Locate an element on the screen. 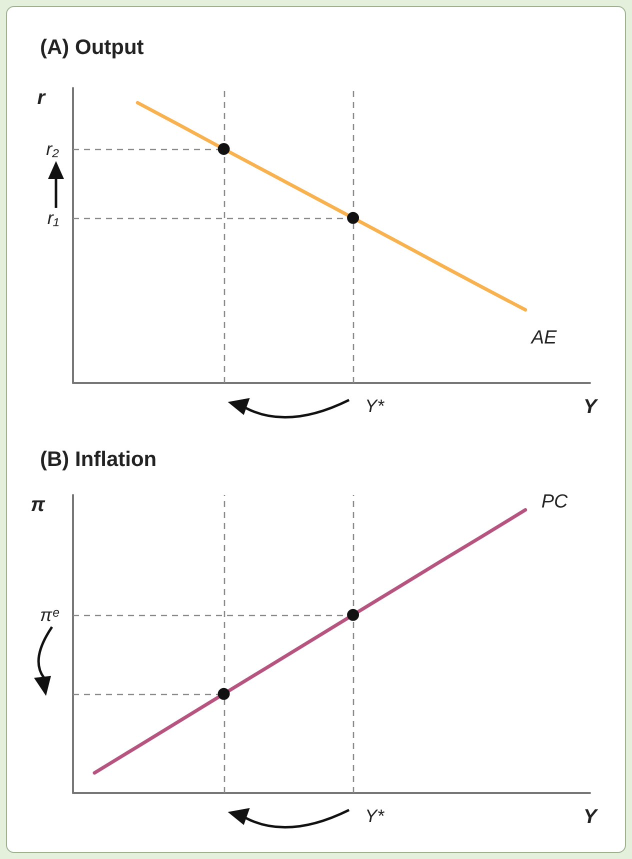 The width and height of the screenshot is (632, 859). chart-title: (A) Output is located at coordinates (92, 47).